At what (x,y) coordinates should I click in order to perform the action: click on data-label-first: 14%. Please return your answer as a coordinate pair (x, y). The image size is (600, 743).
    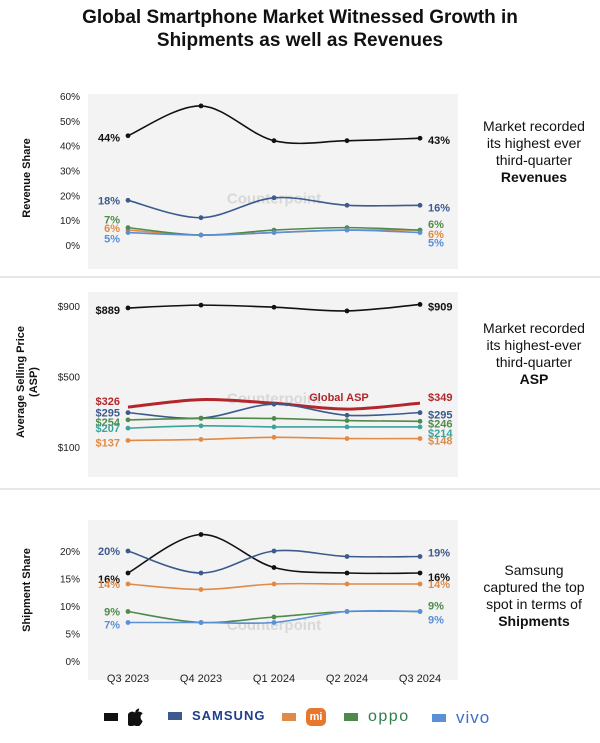
    Looking at the image, I should click on (109, 585).